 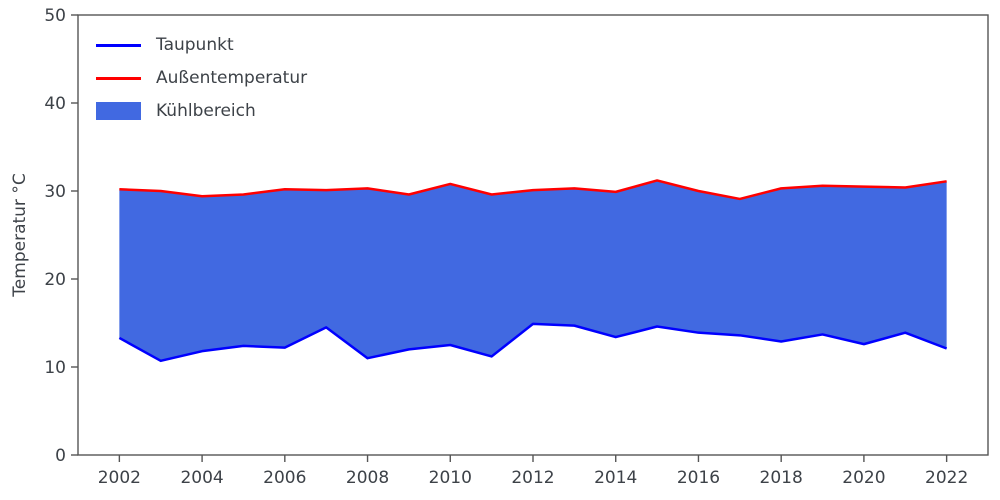 What do you see at coordinates (55, 192) in the screenshot?
I see `y-tick-label: 30` at bounding box center [55, 192].